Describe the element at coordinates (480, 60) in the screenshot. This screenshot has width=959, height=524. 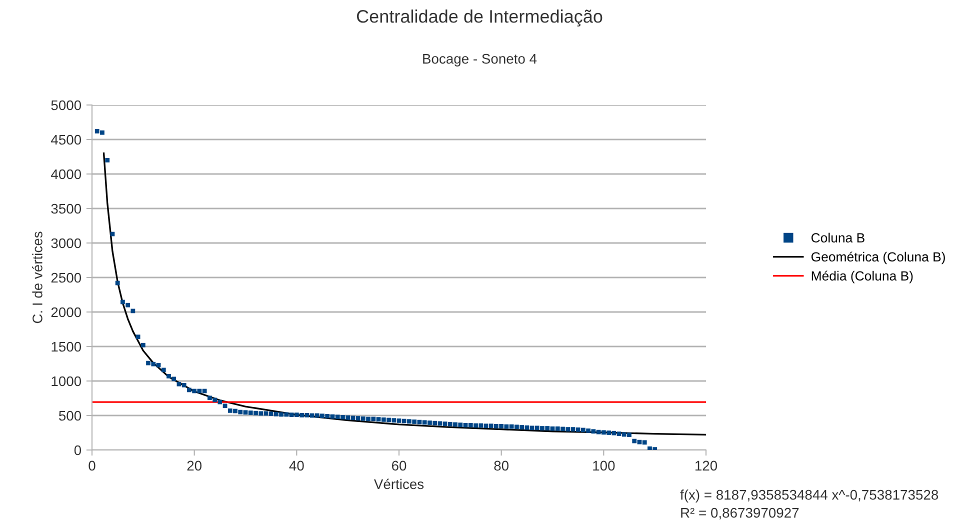
I see `chart-subtitle: Bocage - Soneto 4` at that location.